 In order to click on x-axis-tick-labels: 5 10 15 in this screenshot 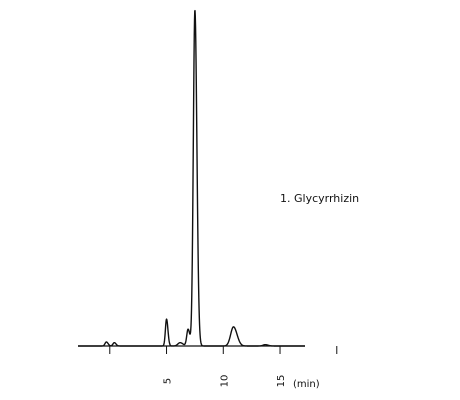, I will do `click(225, 381)`.